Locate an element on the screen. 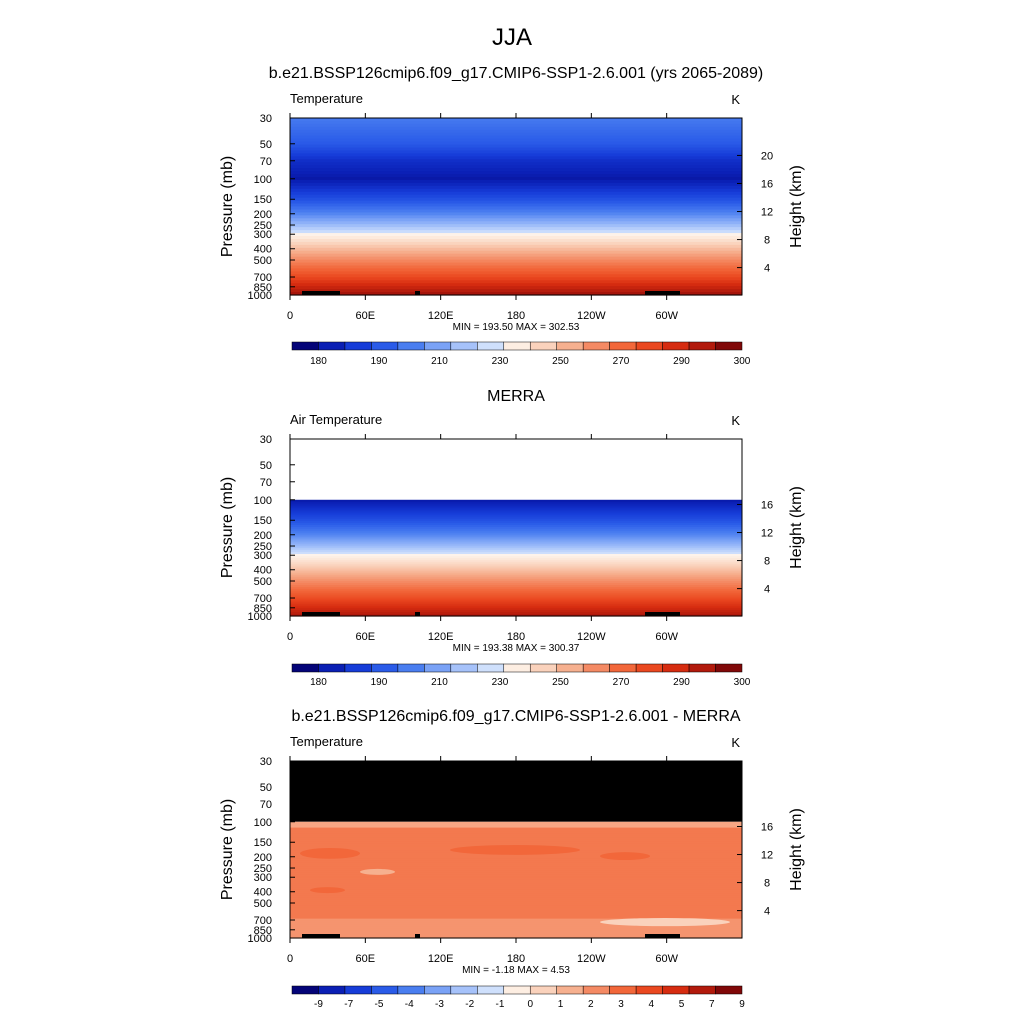  colorbar-label: -1 is located at coordinates (500, 1004).